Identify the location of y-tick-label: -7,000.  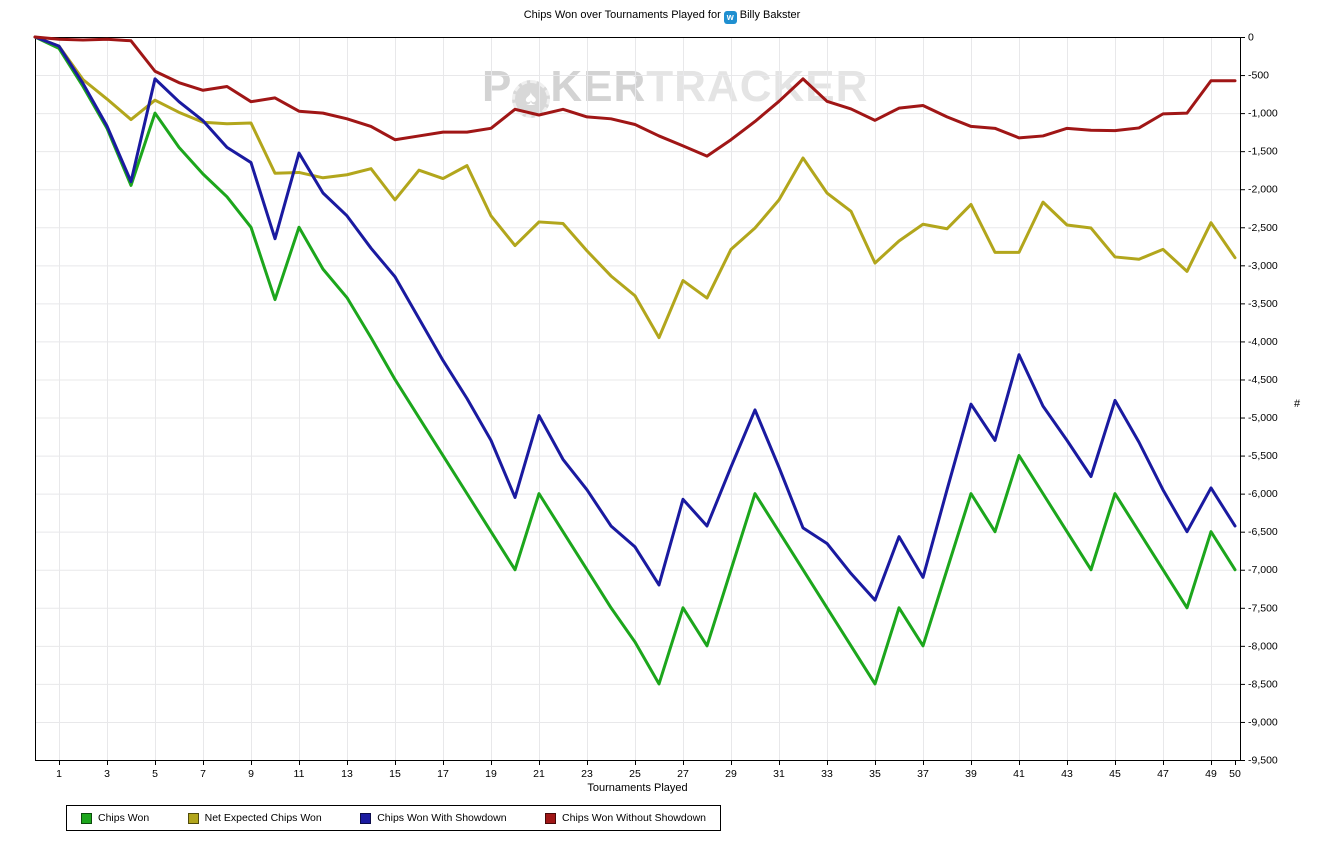
(1263, 570).